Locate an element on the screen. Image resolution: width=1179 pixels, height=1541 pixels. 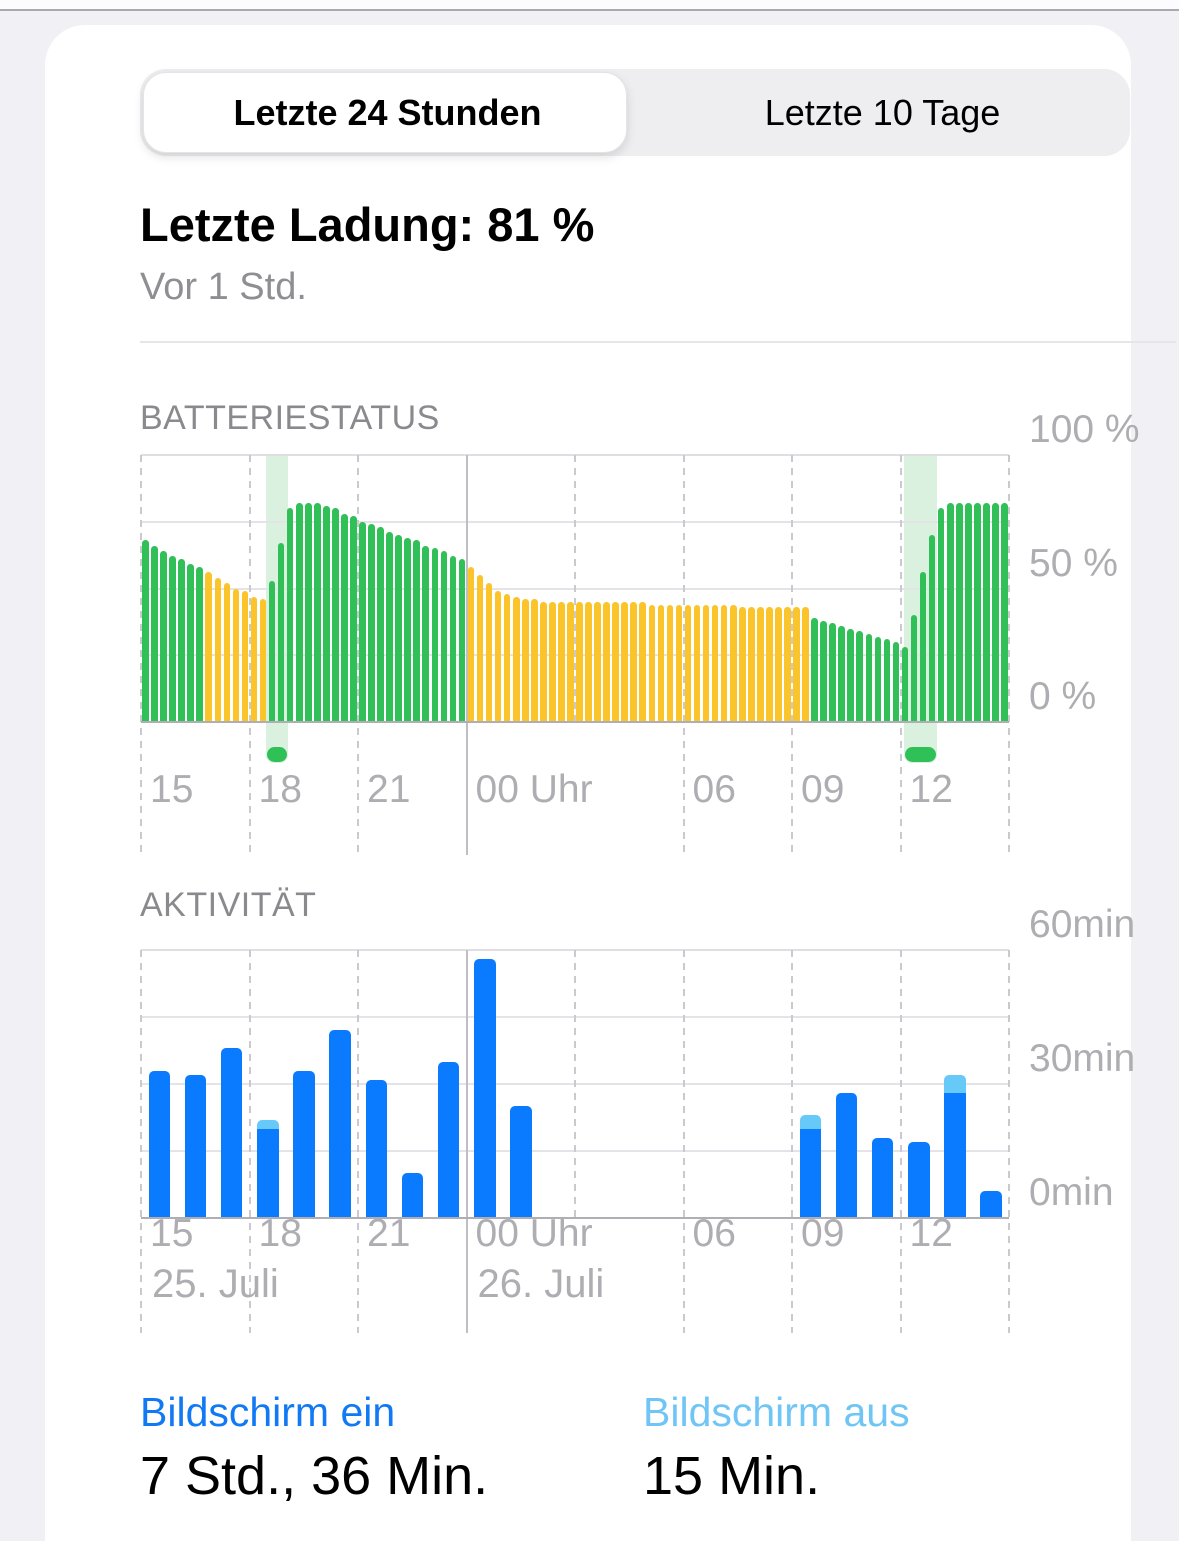
hour-label: 18 is located at coordinates (280, 1233).